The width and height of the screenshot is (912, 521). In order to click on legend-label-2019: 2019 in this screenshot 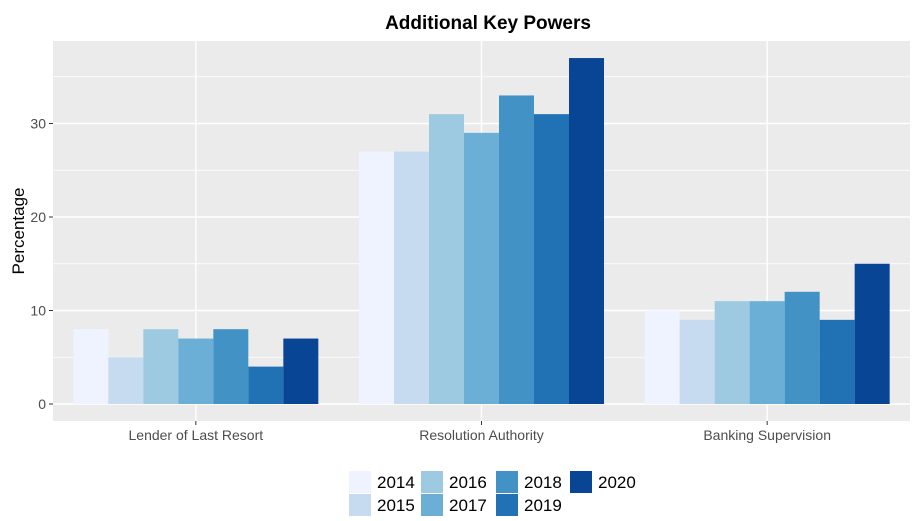, I will do `click(543, 505)`.